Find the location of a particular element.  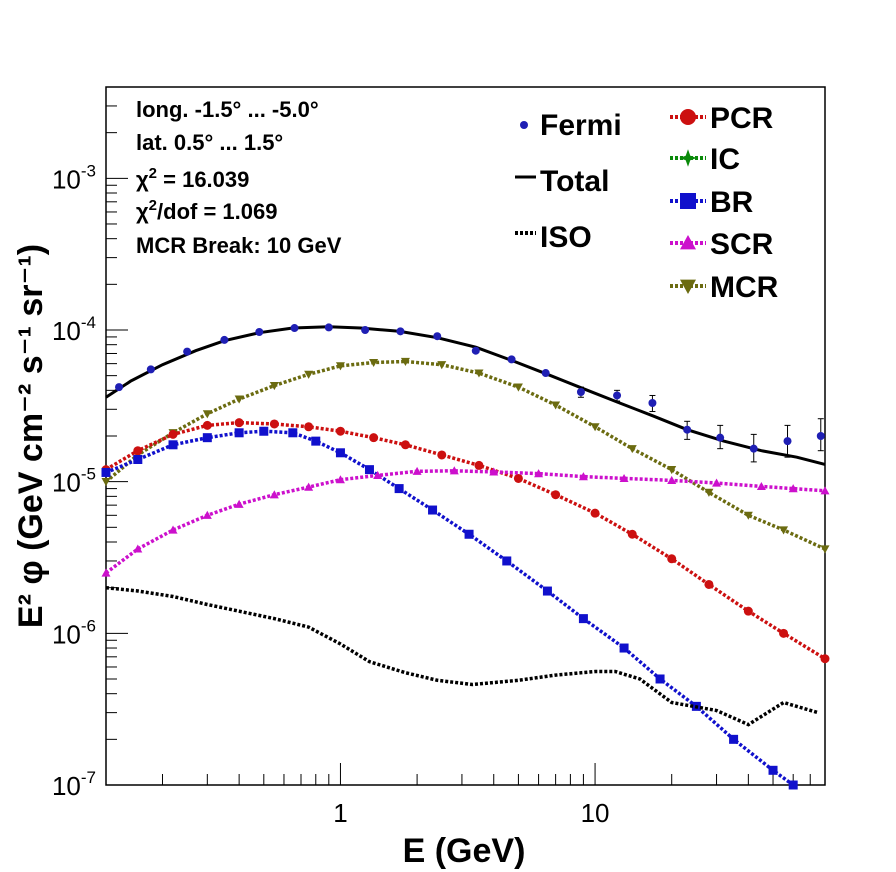

annotation-longitude: long. -1.5° ... -5.0° is located at coordinates (227, 109).